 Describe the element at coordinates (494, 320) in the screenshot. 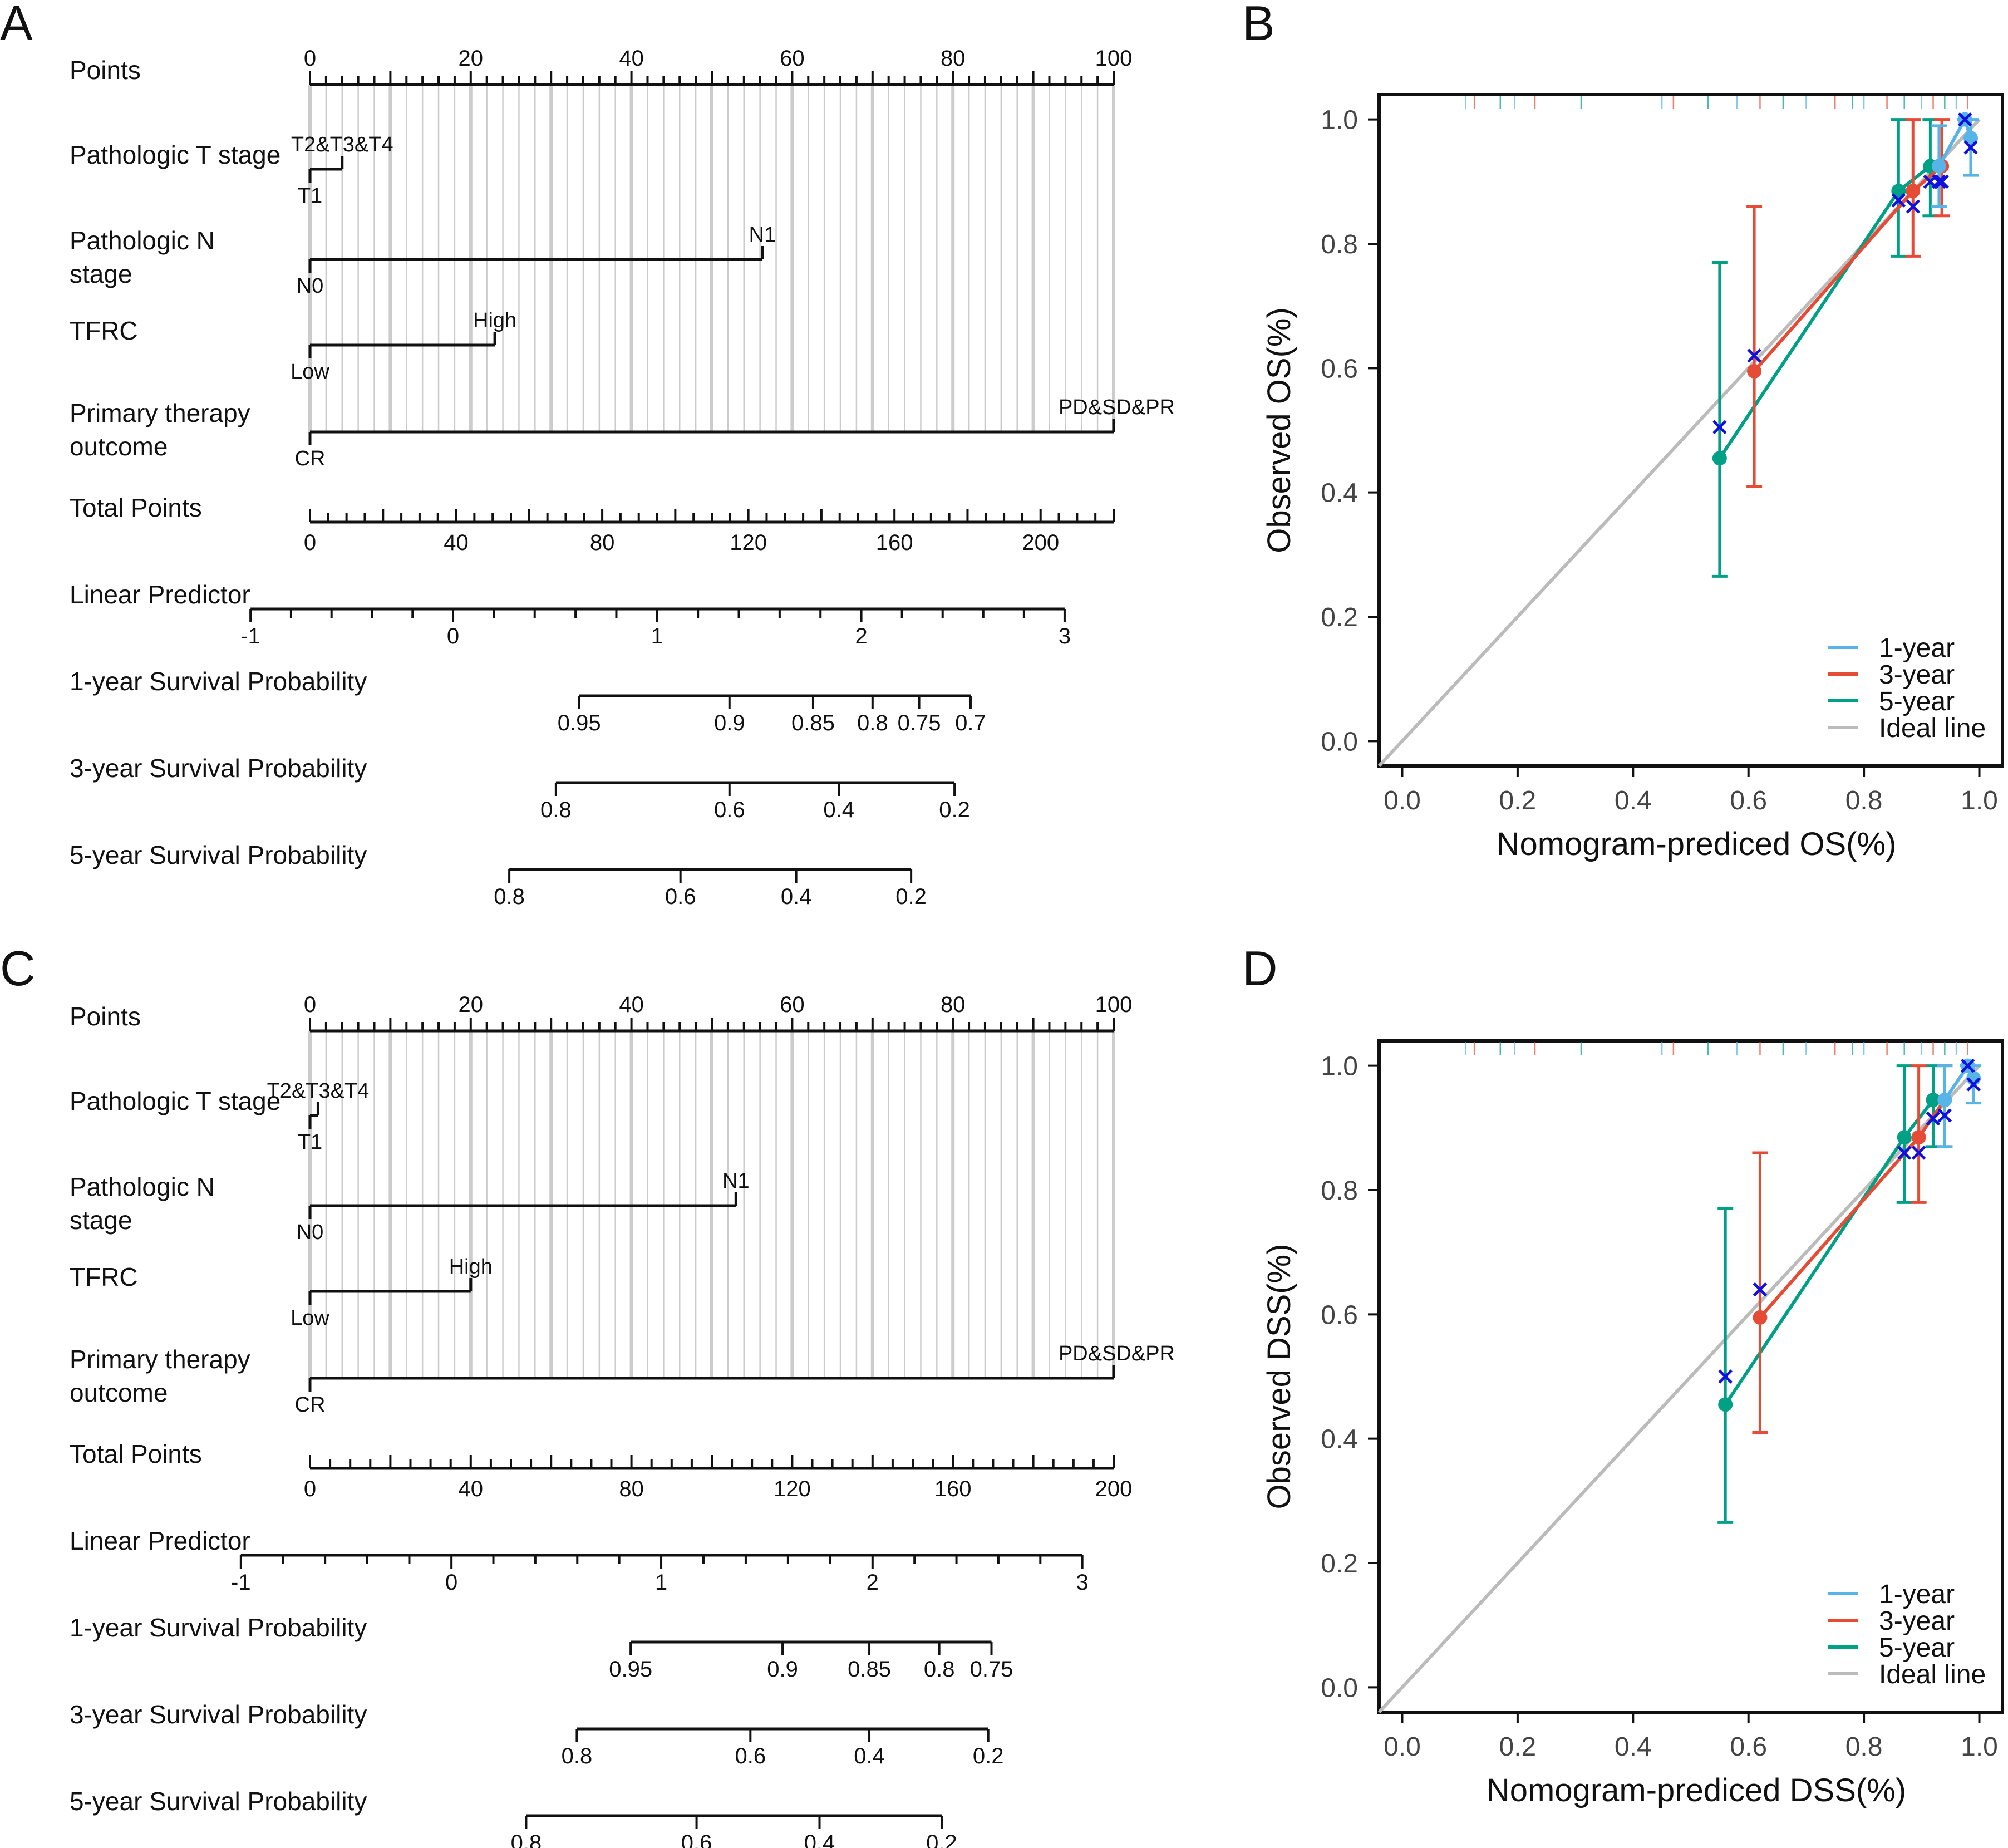

I see `factor-level-tfrc-1: High` at that location.